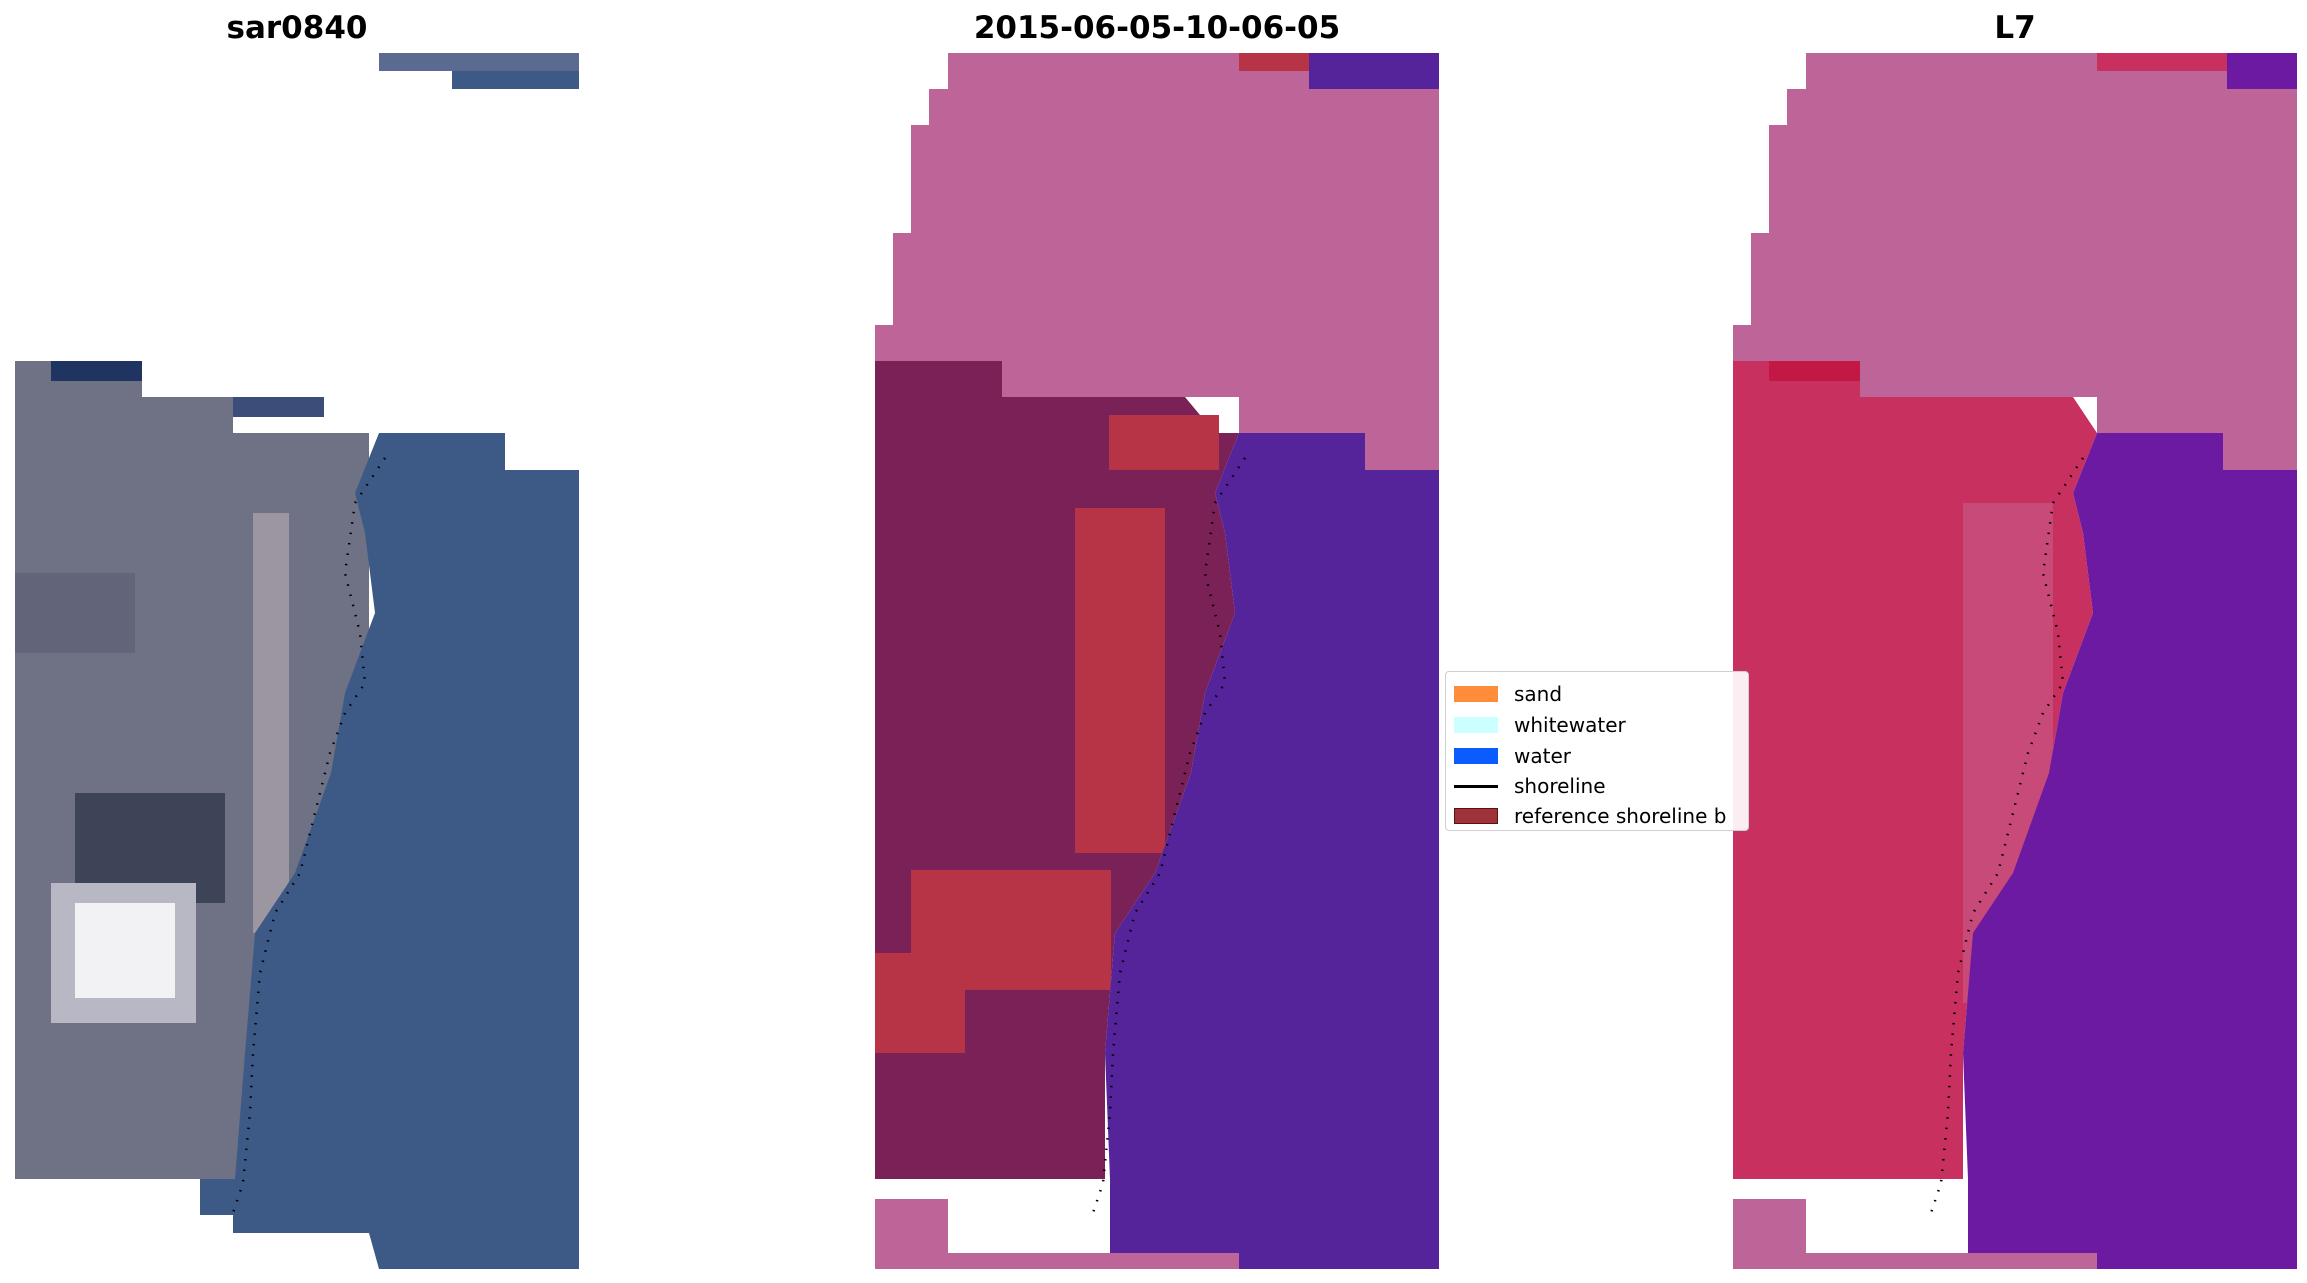  I want to click on legend-label-shoreline: shoreline, so click(1560, 786).